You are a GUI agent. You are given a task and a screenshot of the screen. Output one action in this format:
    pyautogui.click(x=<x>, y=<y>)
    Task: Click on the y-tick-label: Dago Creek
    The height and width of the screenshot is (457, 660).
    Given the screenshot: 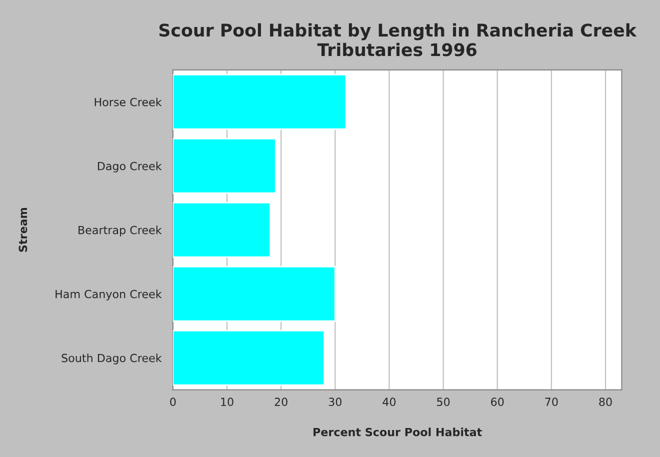 What is the action you would take?
    pyautogui.click(x=130, y=167)
    